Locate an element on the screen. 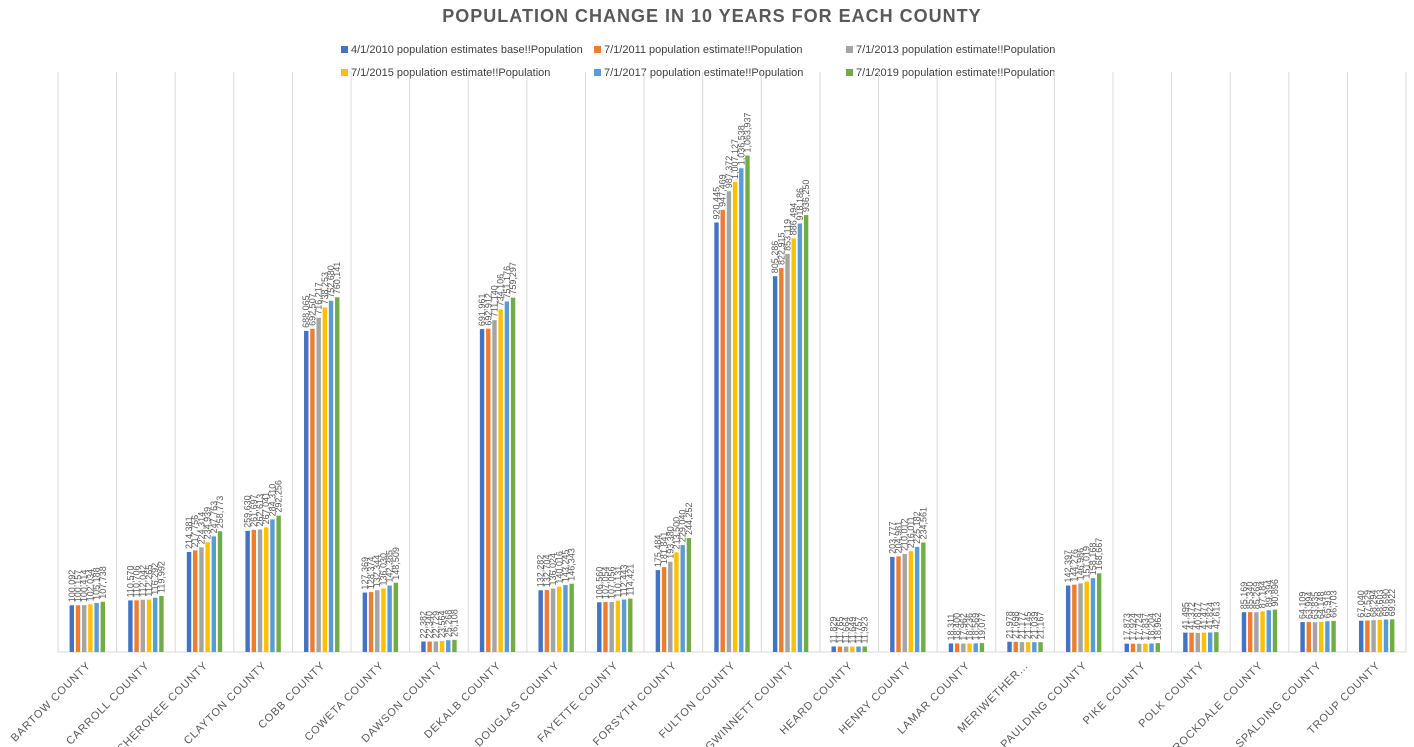 The image size is (1414, 747). legend-item: 7/1/2019 population estimate!!Population is located at coordinates (950, 73).